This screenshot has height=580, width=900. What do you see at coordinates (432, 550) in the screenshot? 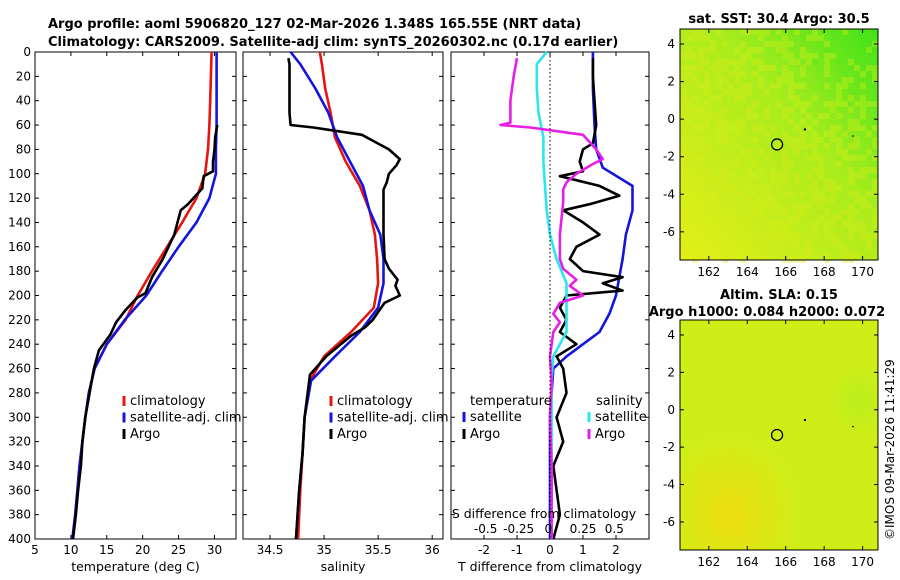
I see `x-tick-label: 36` at bounding box center [432, 550].